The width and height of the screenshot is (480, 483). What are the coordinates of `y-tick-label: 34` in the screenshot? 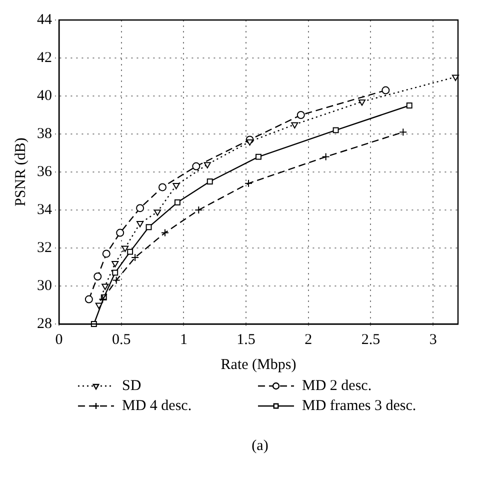 It's located at (44, 210).